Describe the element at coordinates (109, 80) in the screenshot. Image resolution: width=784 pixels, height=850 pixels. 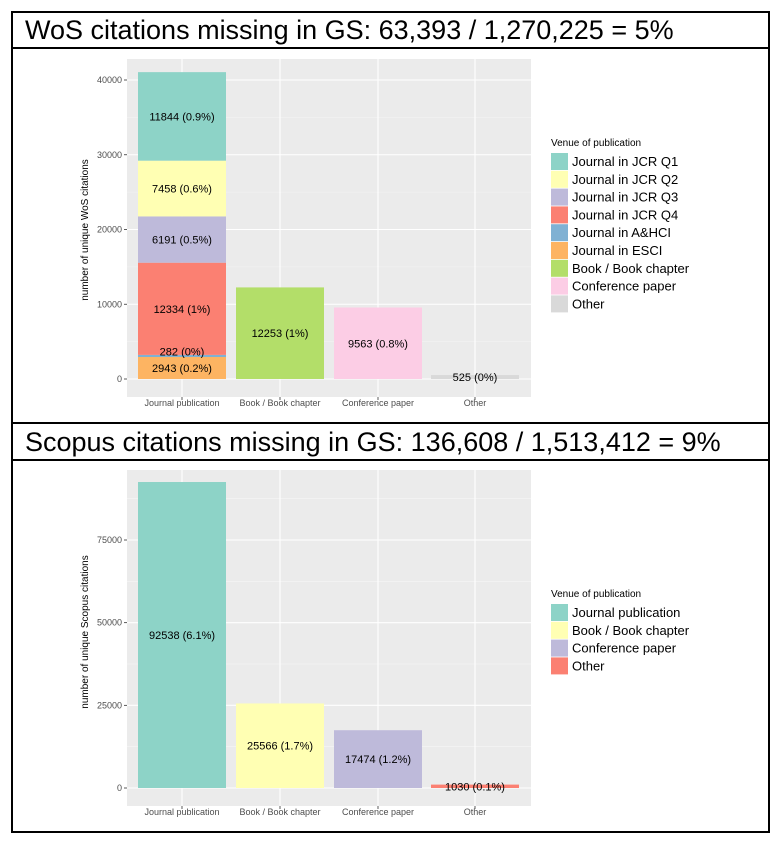
I see `wos-ytick-label: 40000` at that location.